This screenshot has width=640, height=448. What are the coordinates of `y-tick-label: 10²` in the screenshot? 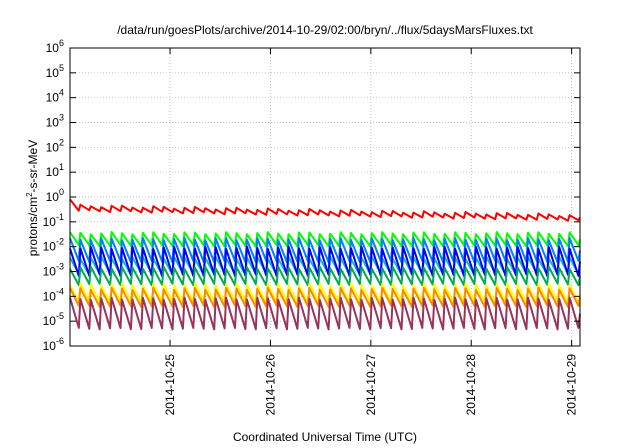 It's located at (55, 145).